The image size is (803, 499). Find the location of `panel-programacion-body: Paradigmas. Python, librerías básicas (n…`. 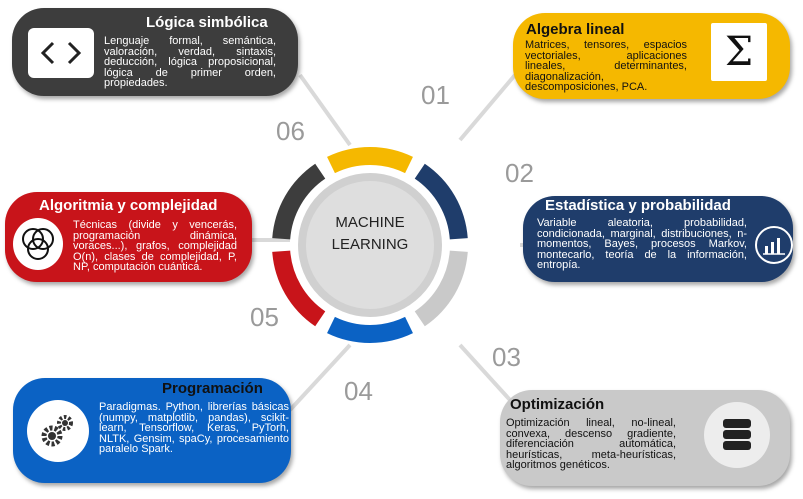

panel-programacion-body: Paradigmas. Python, librerías básicas (n… is located at coordinates (194, 428).